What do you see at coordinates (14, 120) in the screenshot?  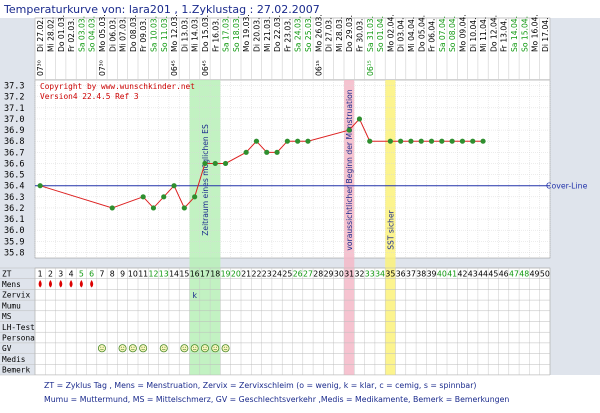 I see `y-tick-label: 37.0` at bounding box center [14, 120].